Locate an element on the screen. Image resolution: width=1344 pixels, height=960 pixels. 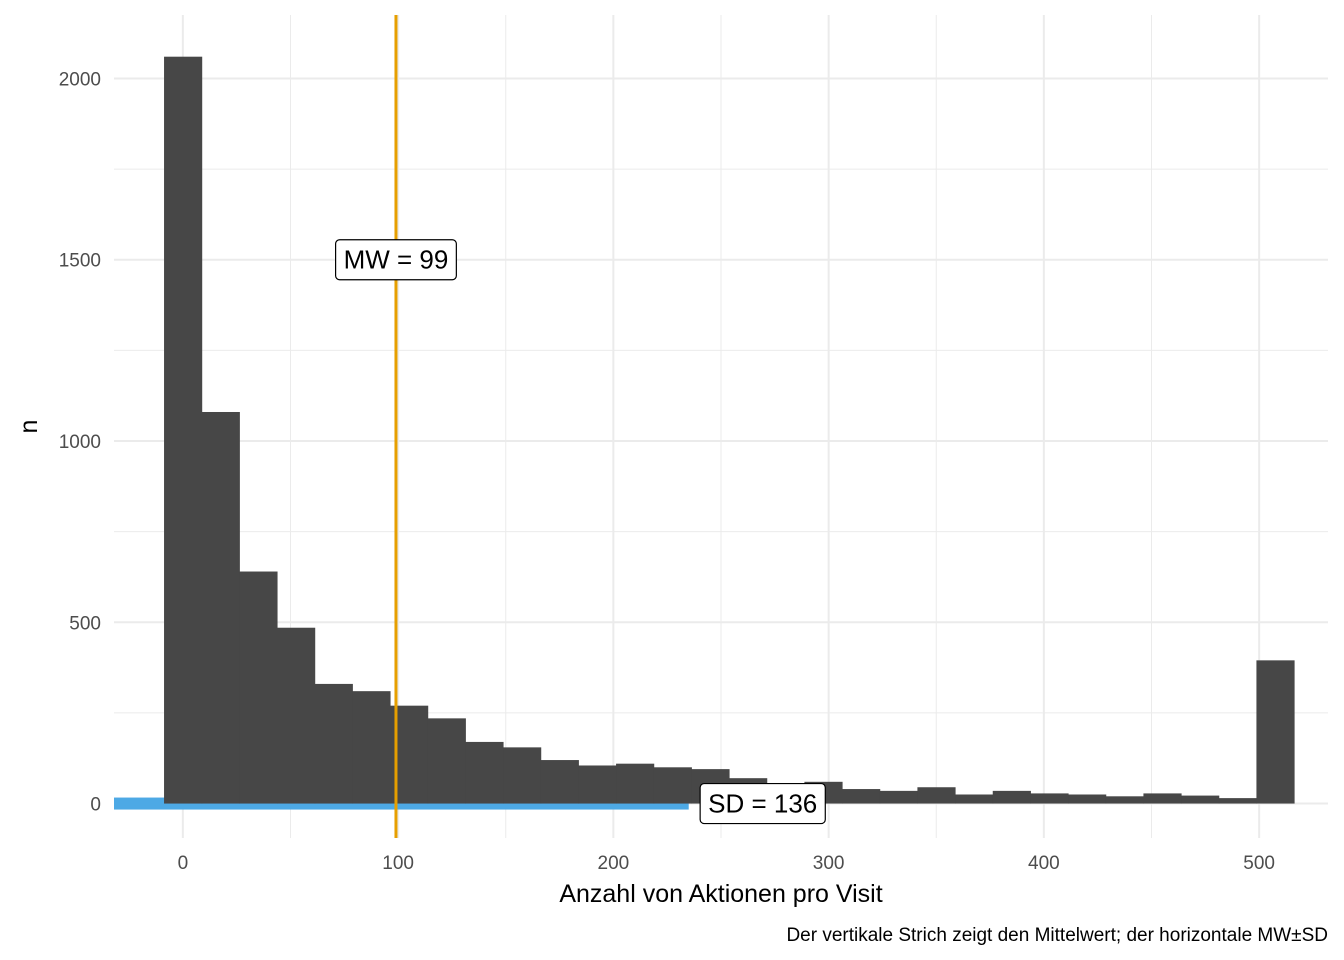
y-tick-labels: 0 500 1000 1500 2000 is located at coordinates (80, 442).